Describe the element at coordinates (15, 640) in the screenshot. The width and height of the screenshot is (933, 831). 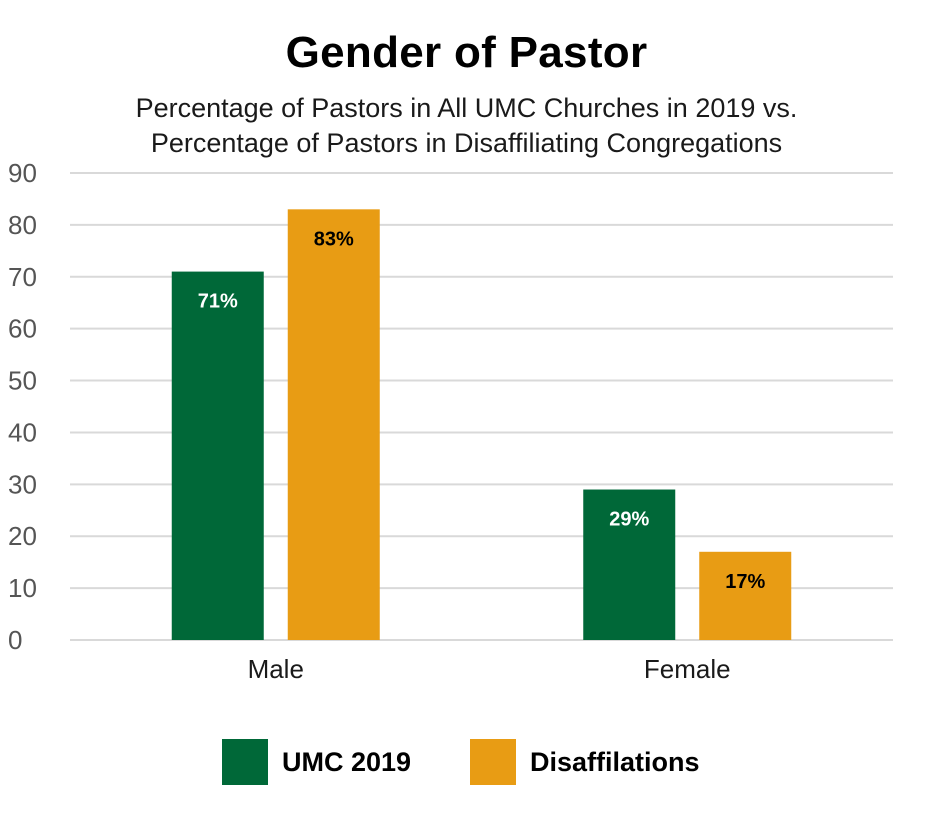
I see `y-tick-label-0: 0` at that location.